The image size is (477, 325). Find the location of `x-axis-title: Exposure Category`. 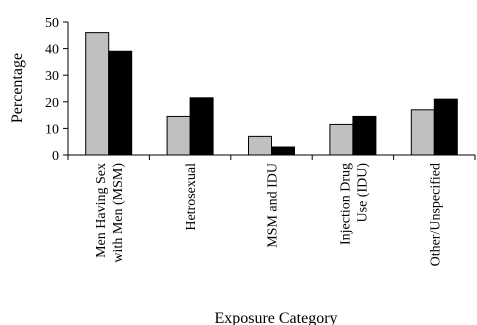

x-axis-title: Exposure Category is located at coordinates (275, 317).